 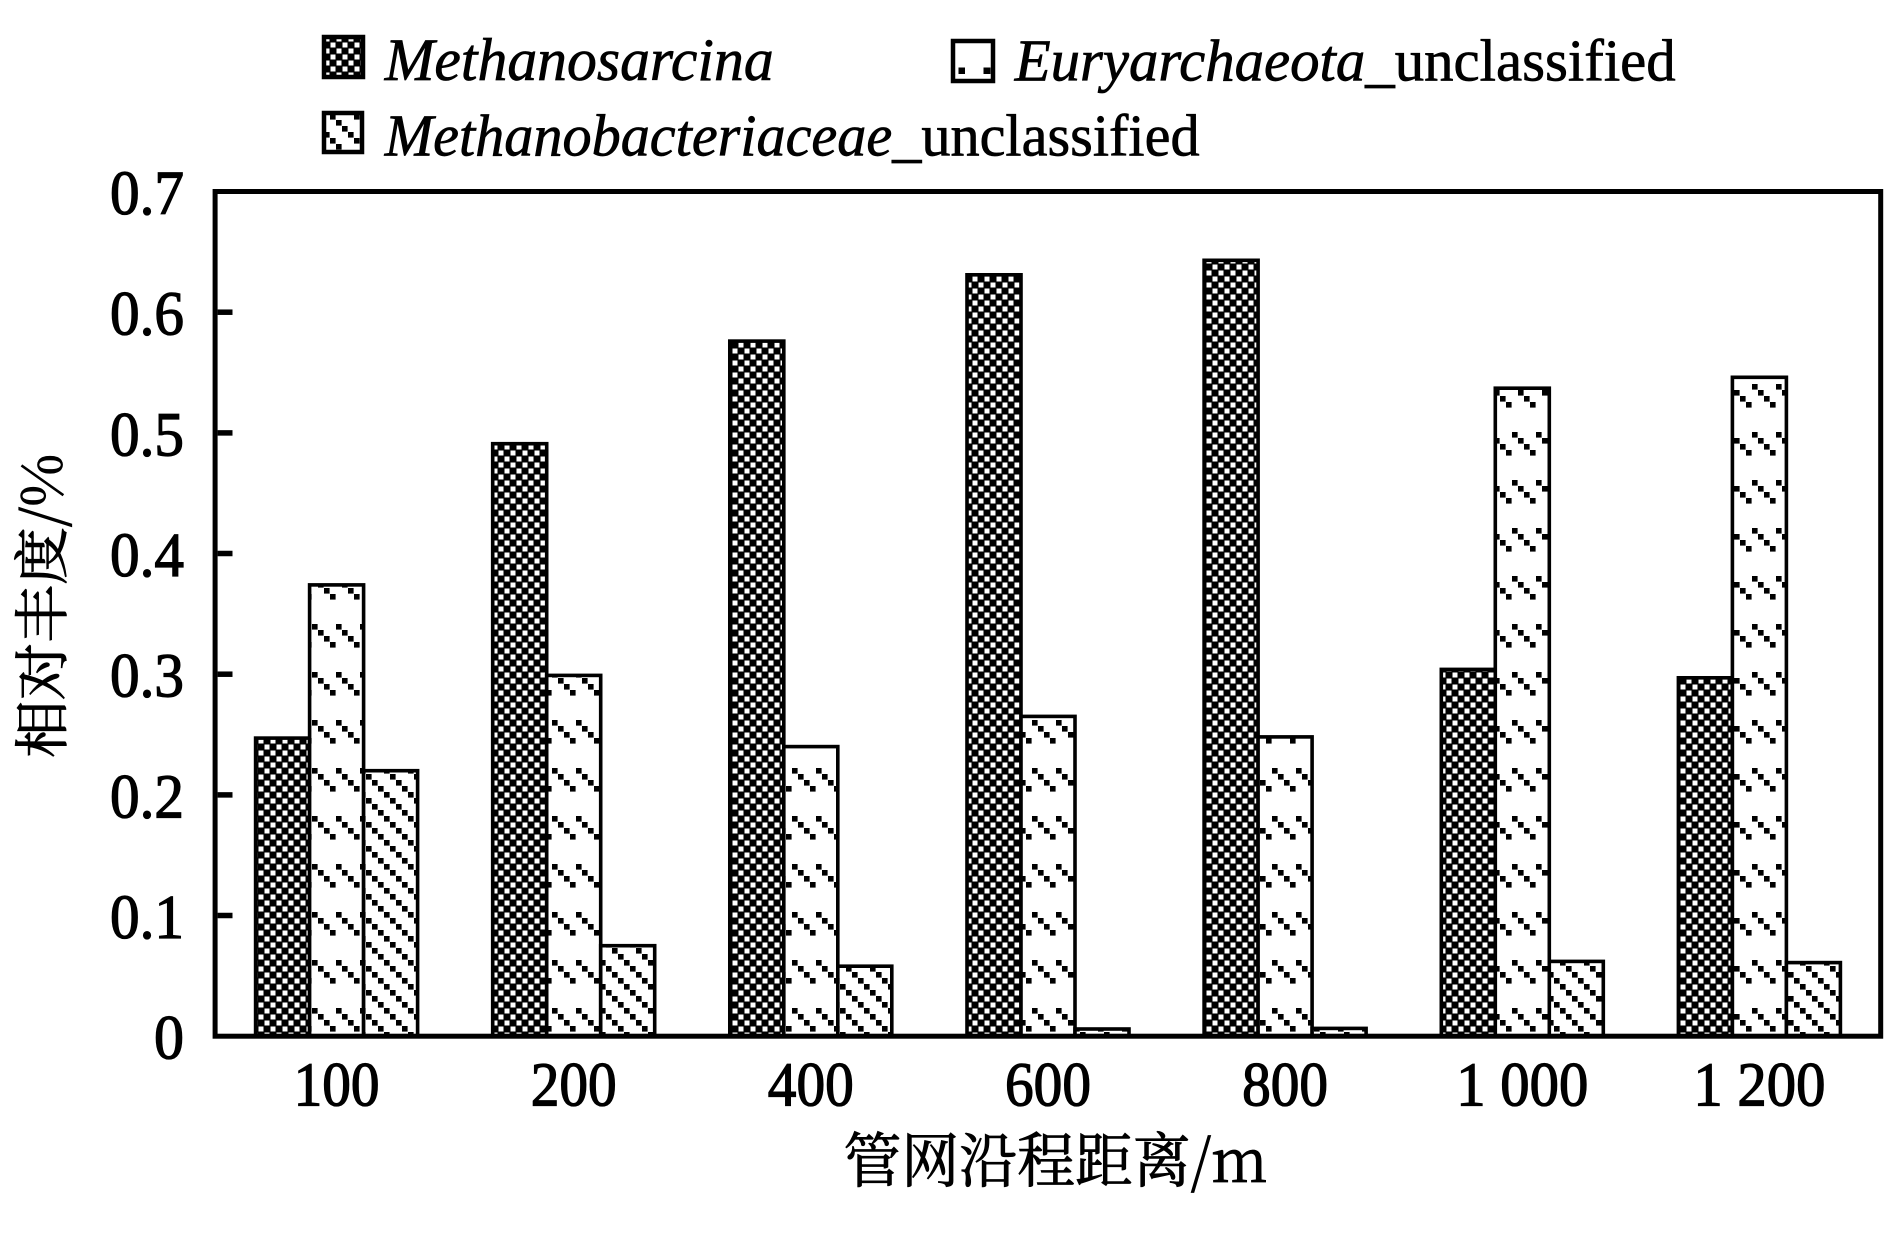 What do you see at coordinates (1759, 1085) in the screenshot?
I see `svg-text: 1 200` at bounding box center [1759, 1085].